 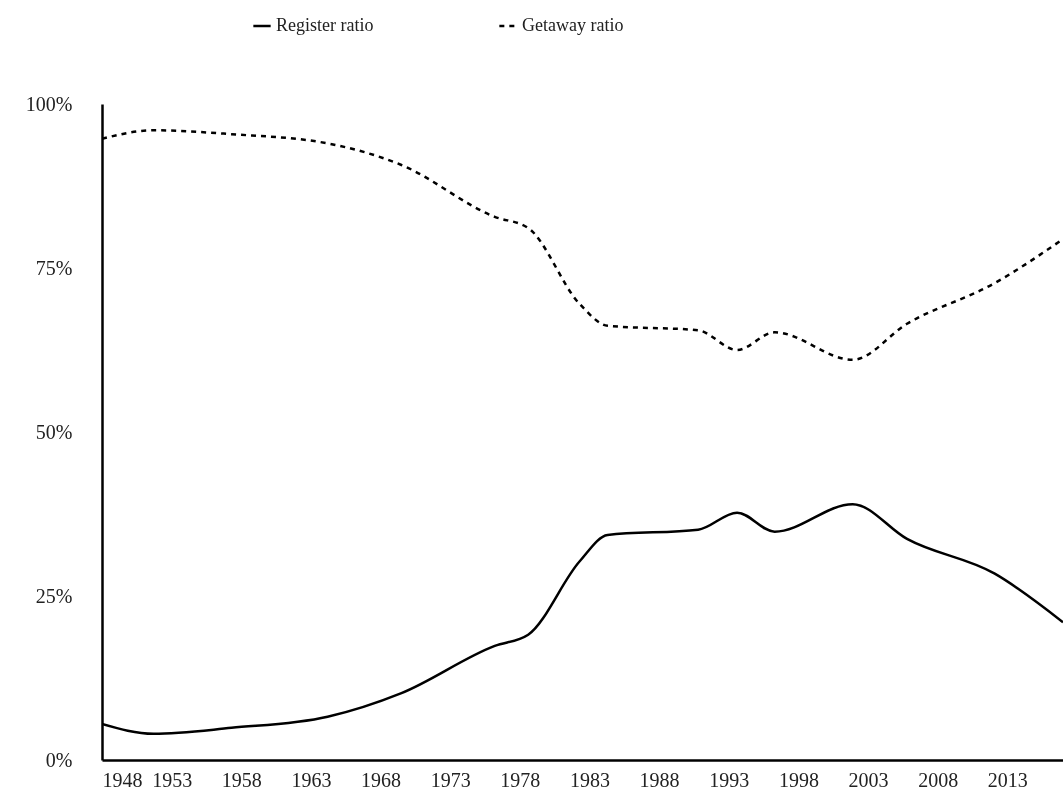 I want to click on y-tick-label: 100%, so click(x=49, y=103).